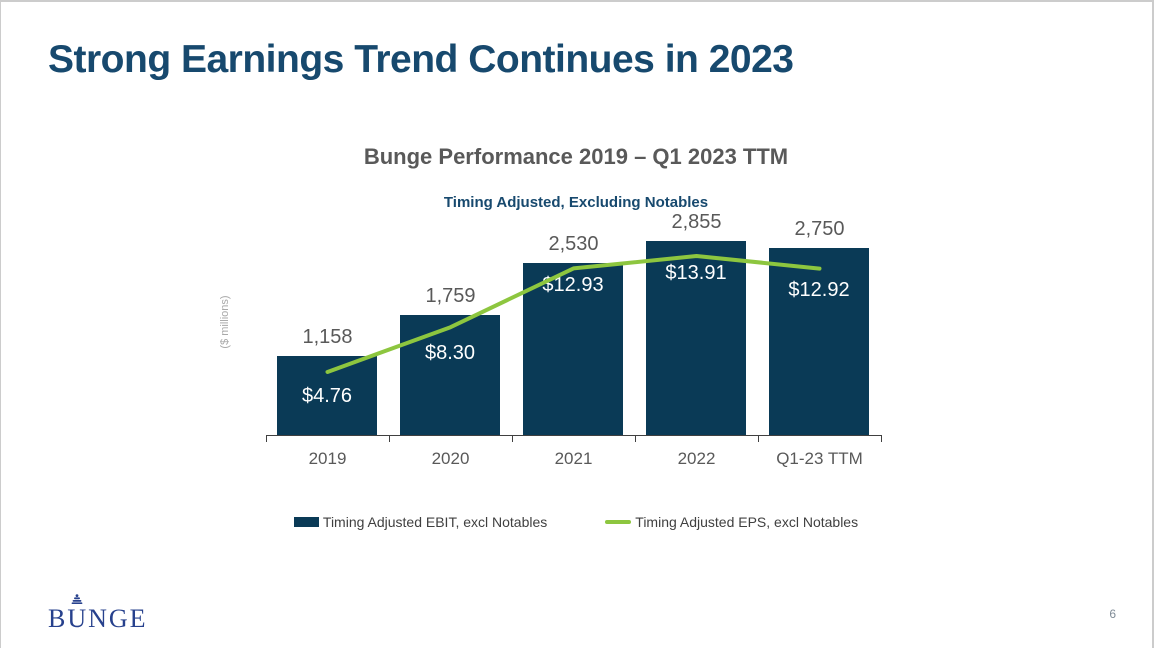  What do you see at coordinates (576, 156) in the screenshot?
I see `chart-title: Bunge Performance 2019 – Q1 2023 TTM` at bounding box center [576, 156].